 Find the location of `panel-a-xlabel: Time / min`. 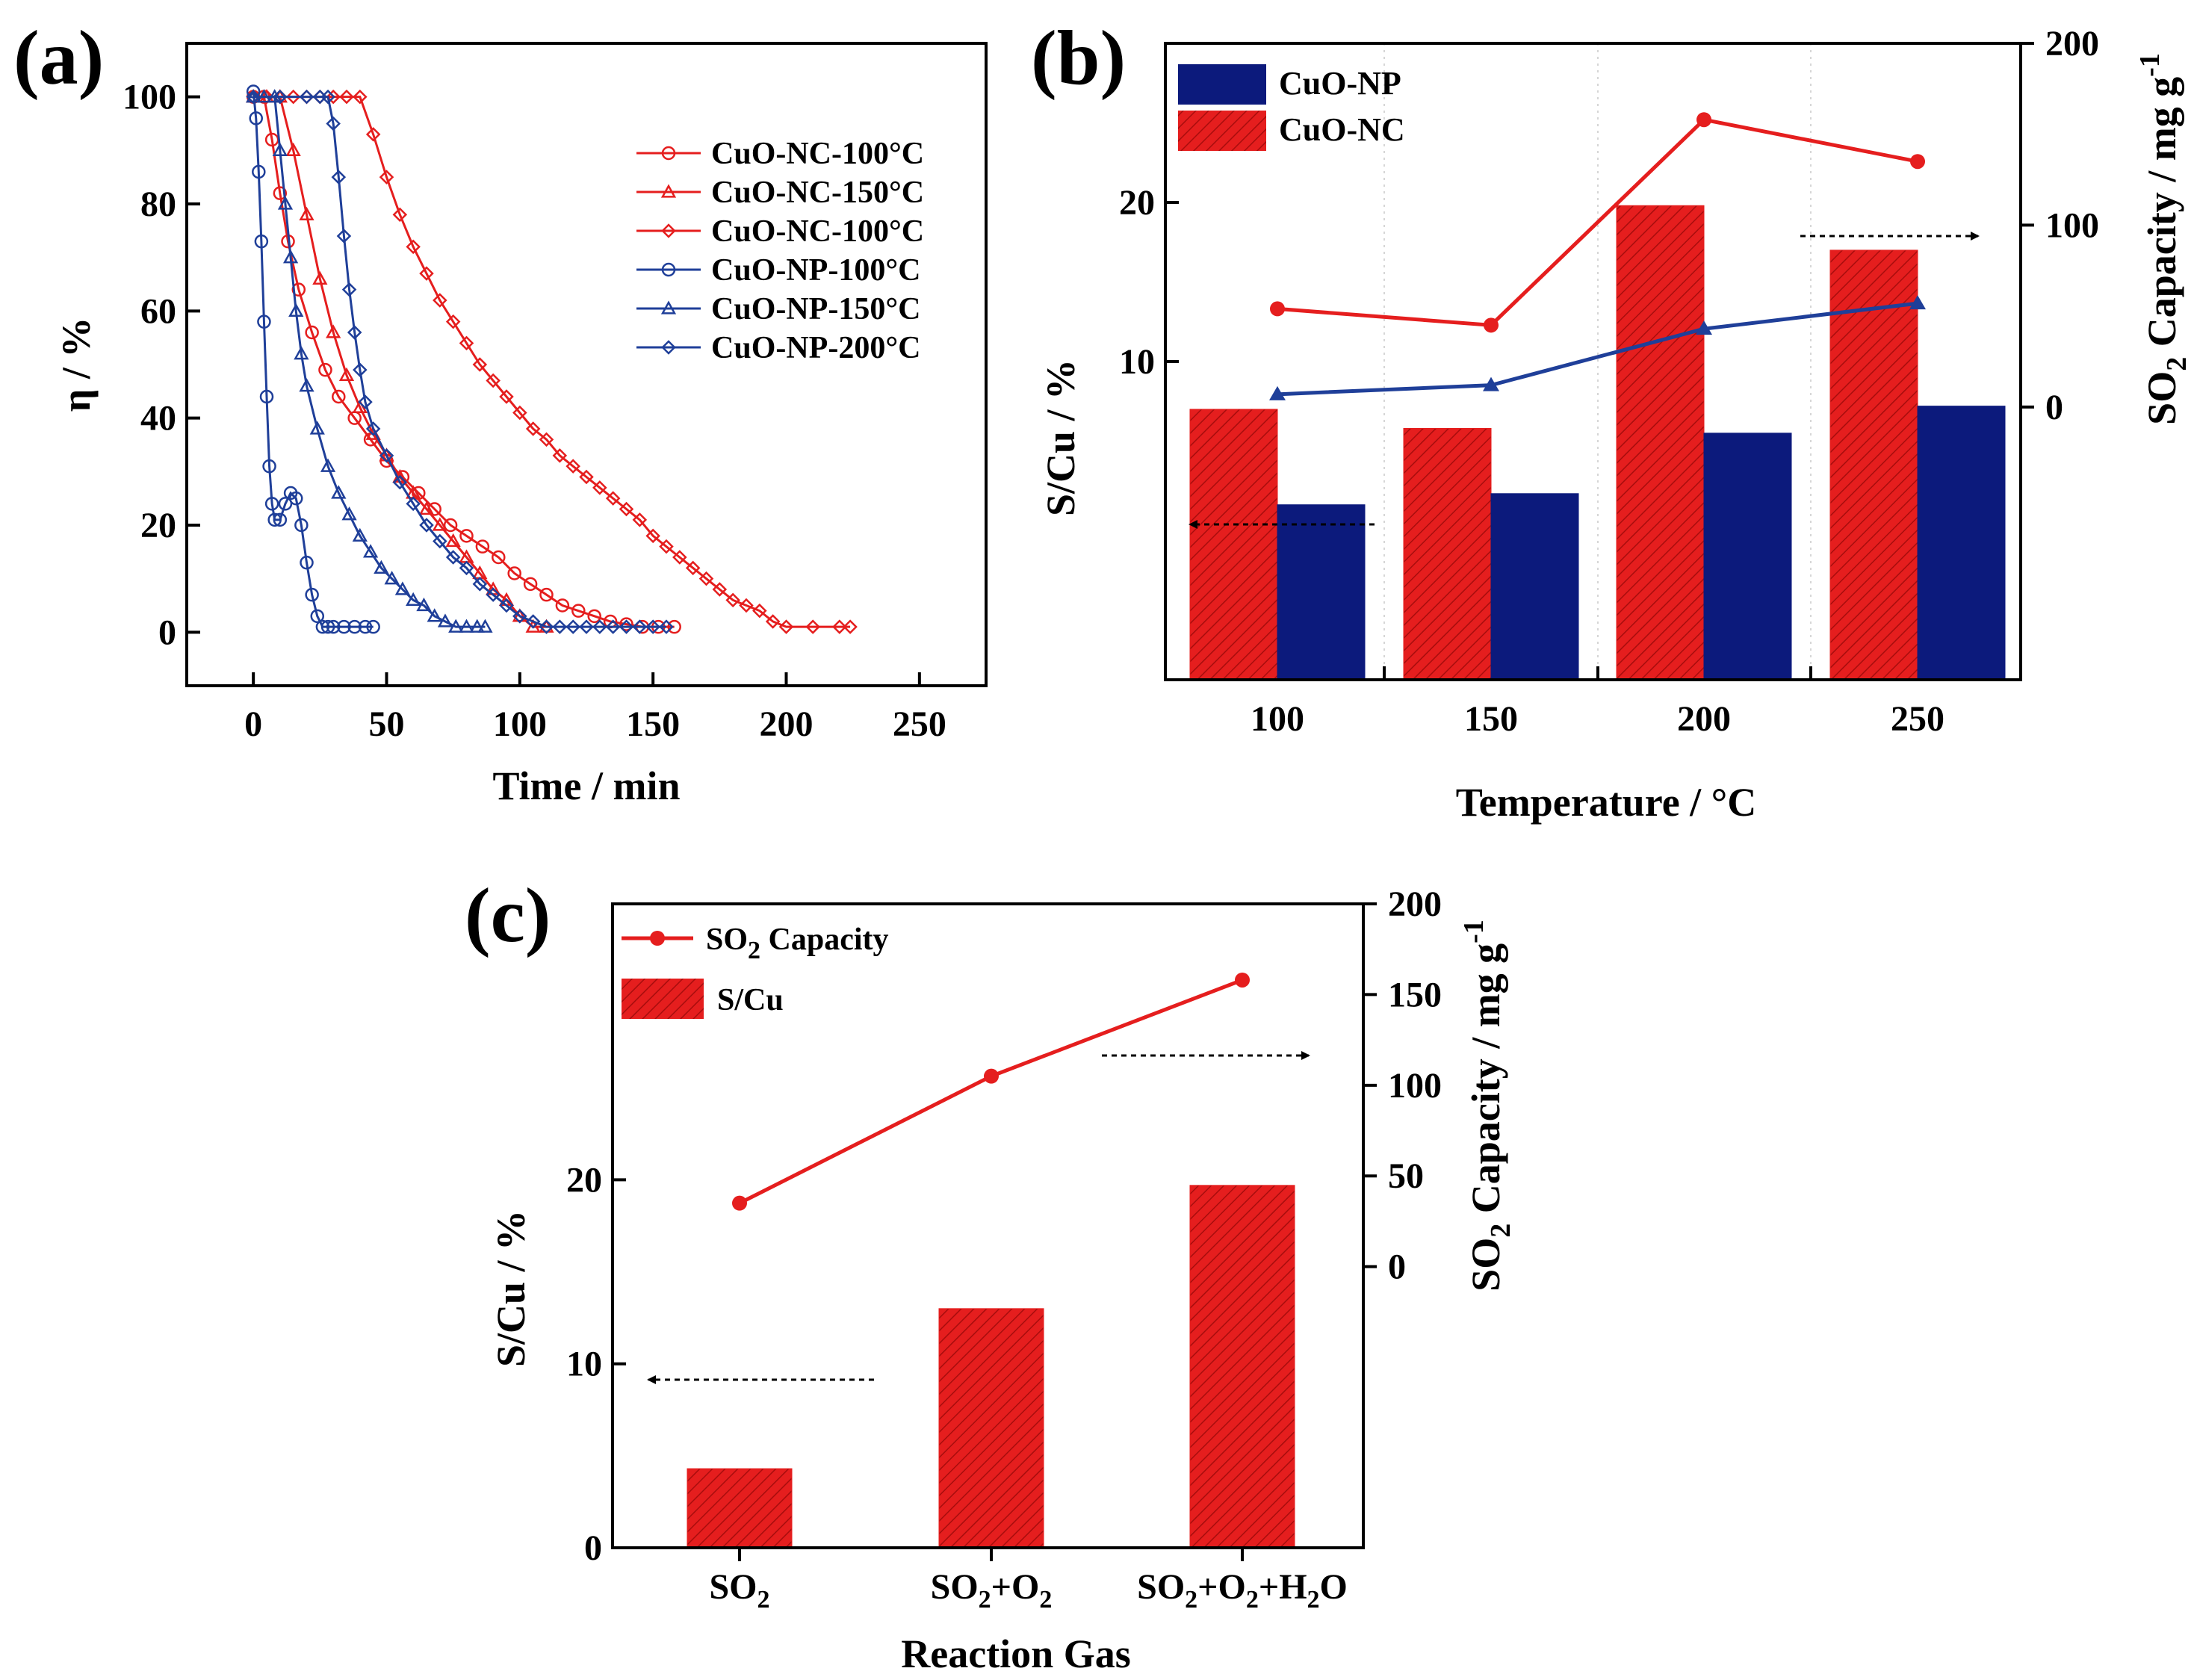

panel-a-xlabel: Time / min is located at coordinates (586, 785).